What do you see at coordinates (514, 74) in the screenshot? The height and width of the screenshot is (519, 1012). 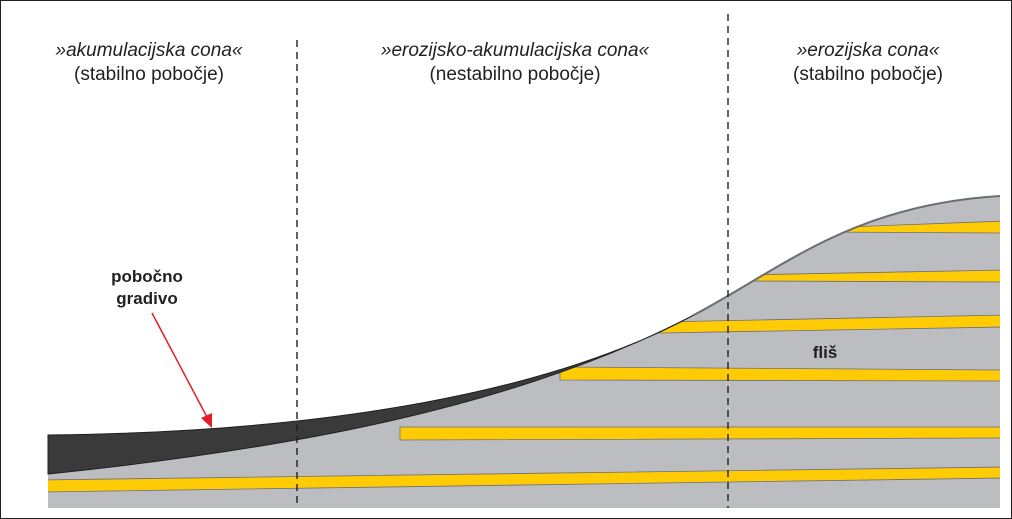 I see `zone-subtitle-erosion-accumulation: (nestabilno pobočje)` at bounding box center [514, 74].